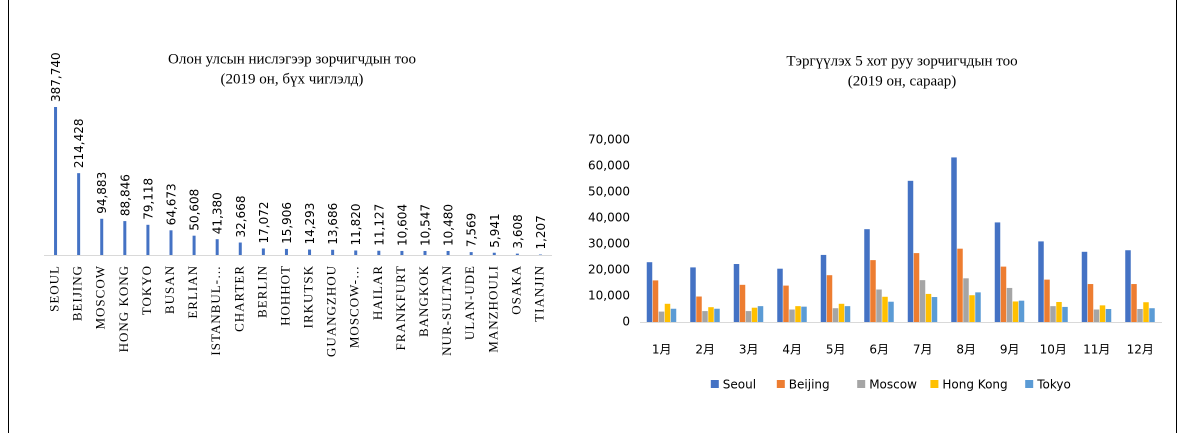  I want to click on x-tick-label: TOKYO, so click(146, 290).